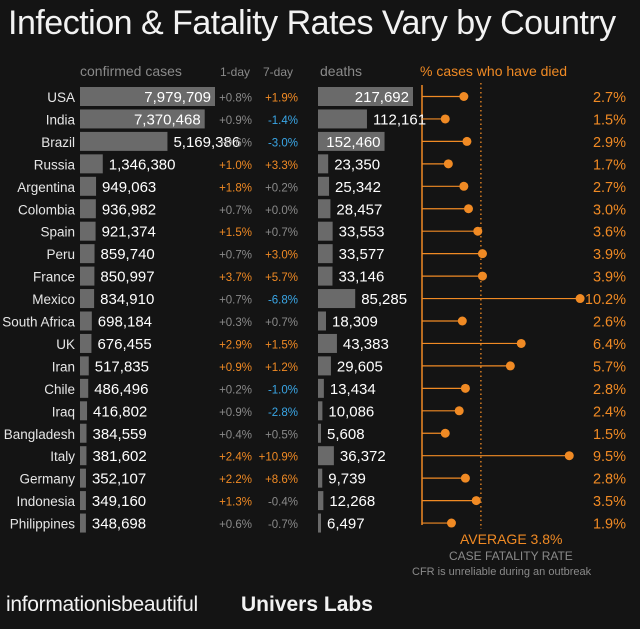  What do you see at coordinates (359, 209) in the screenshot?
I see `deaths-value-label: 28,457` at bounding box center [359, 209].